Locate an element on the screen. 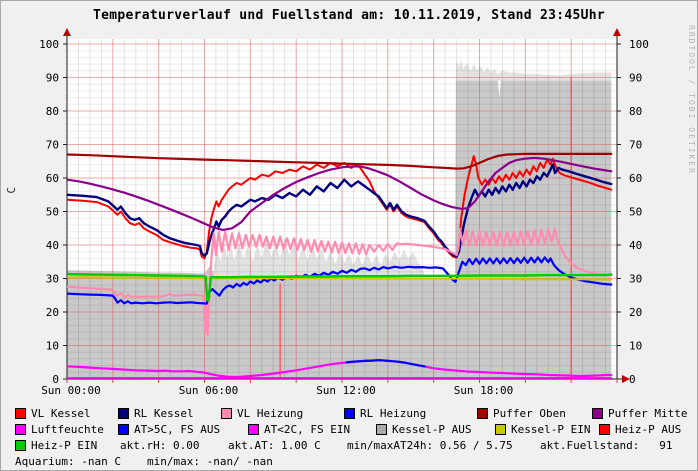  legend-label-kessel-p-aus: Kessel-P AUS is located at coordinates (432, 429).